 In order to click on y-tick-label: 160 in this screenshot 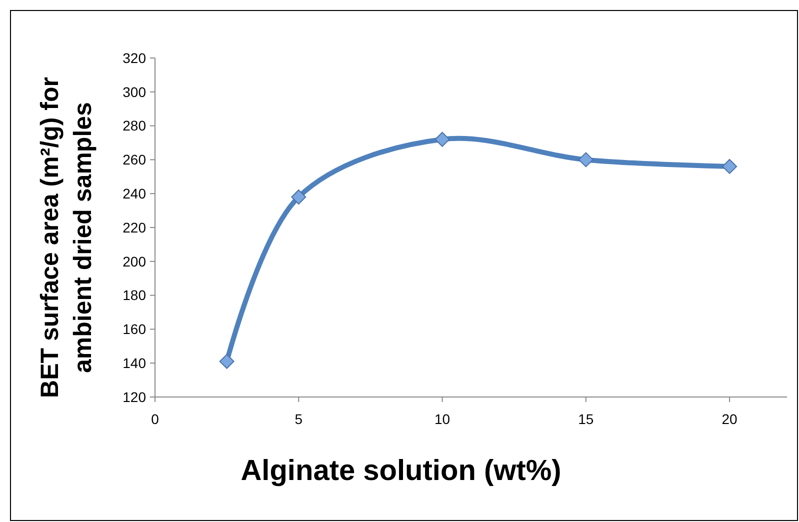, I will do `click(134, 329)`.